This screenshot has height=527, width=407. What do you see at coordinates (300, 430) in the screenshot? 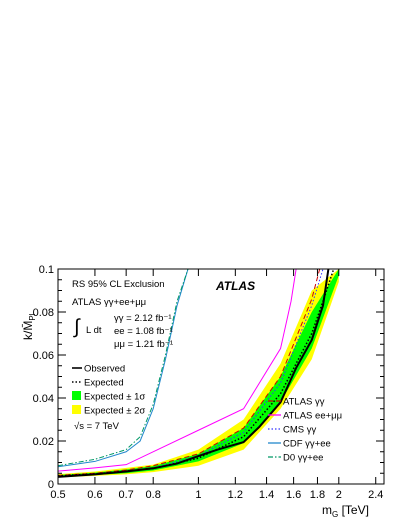
I see `legend-right-label-2: CMS γγ` at bounding box center [300, 430].